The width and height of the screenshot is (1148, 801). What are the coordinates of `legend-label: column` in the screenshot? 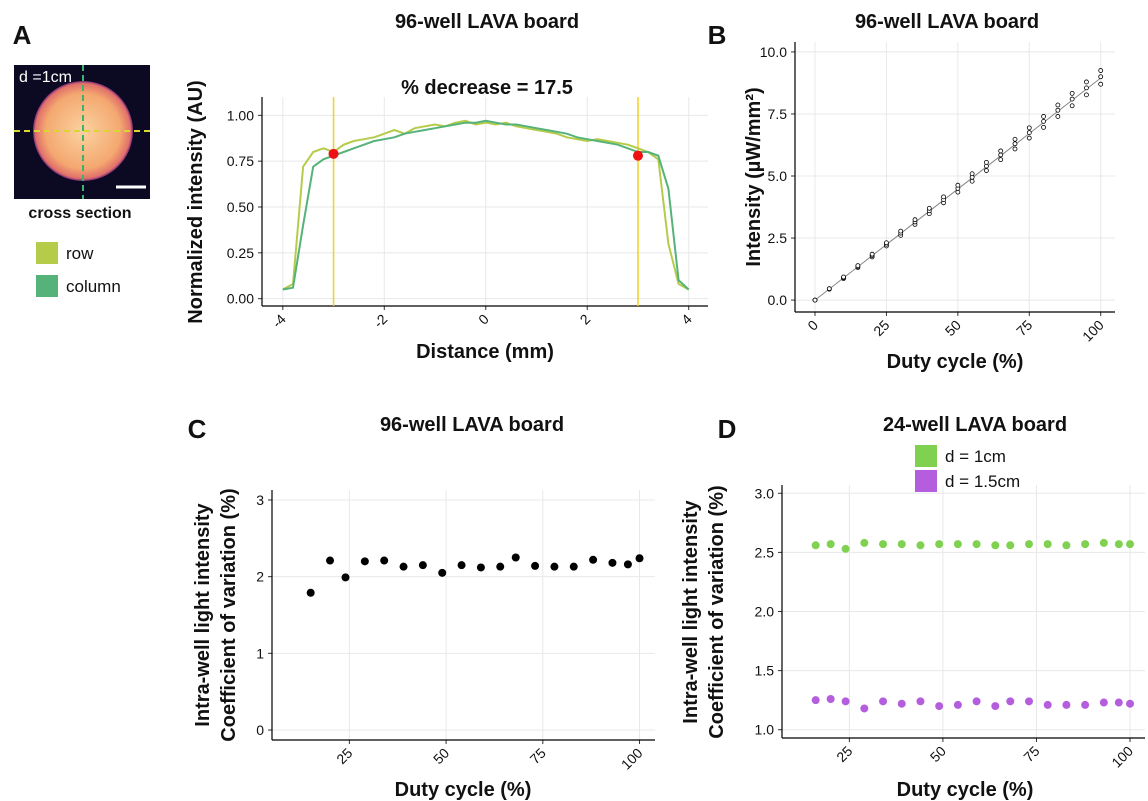 It's located at (93, 286).